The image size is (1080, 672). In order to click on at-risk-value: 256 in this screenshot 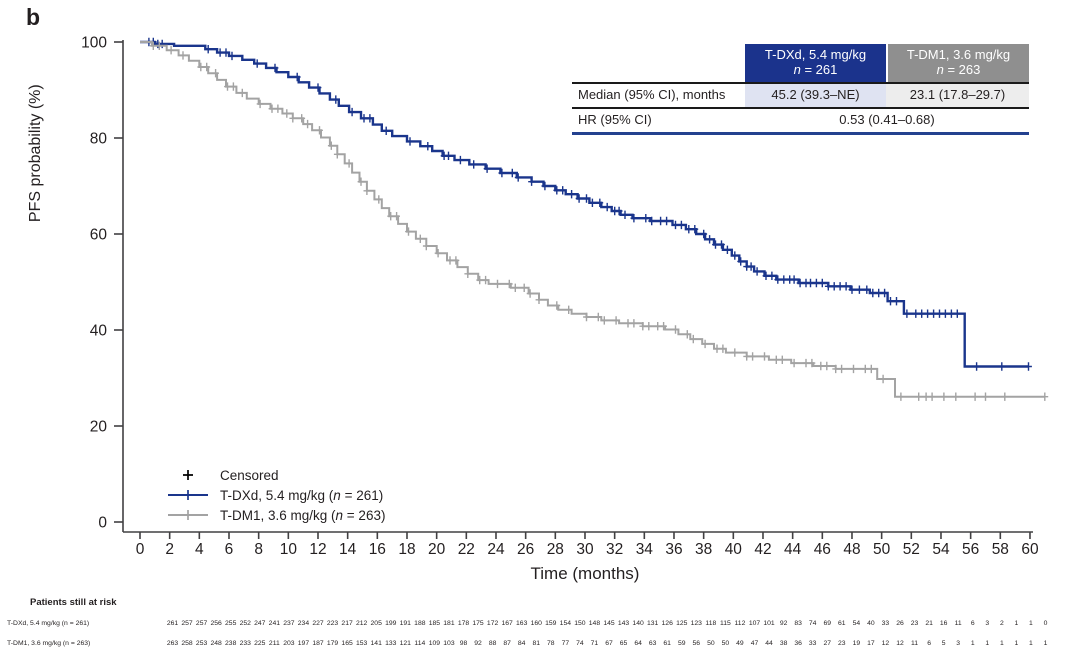, I will do `click(216, 623)`.